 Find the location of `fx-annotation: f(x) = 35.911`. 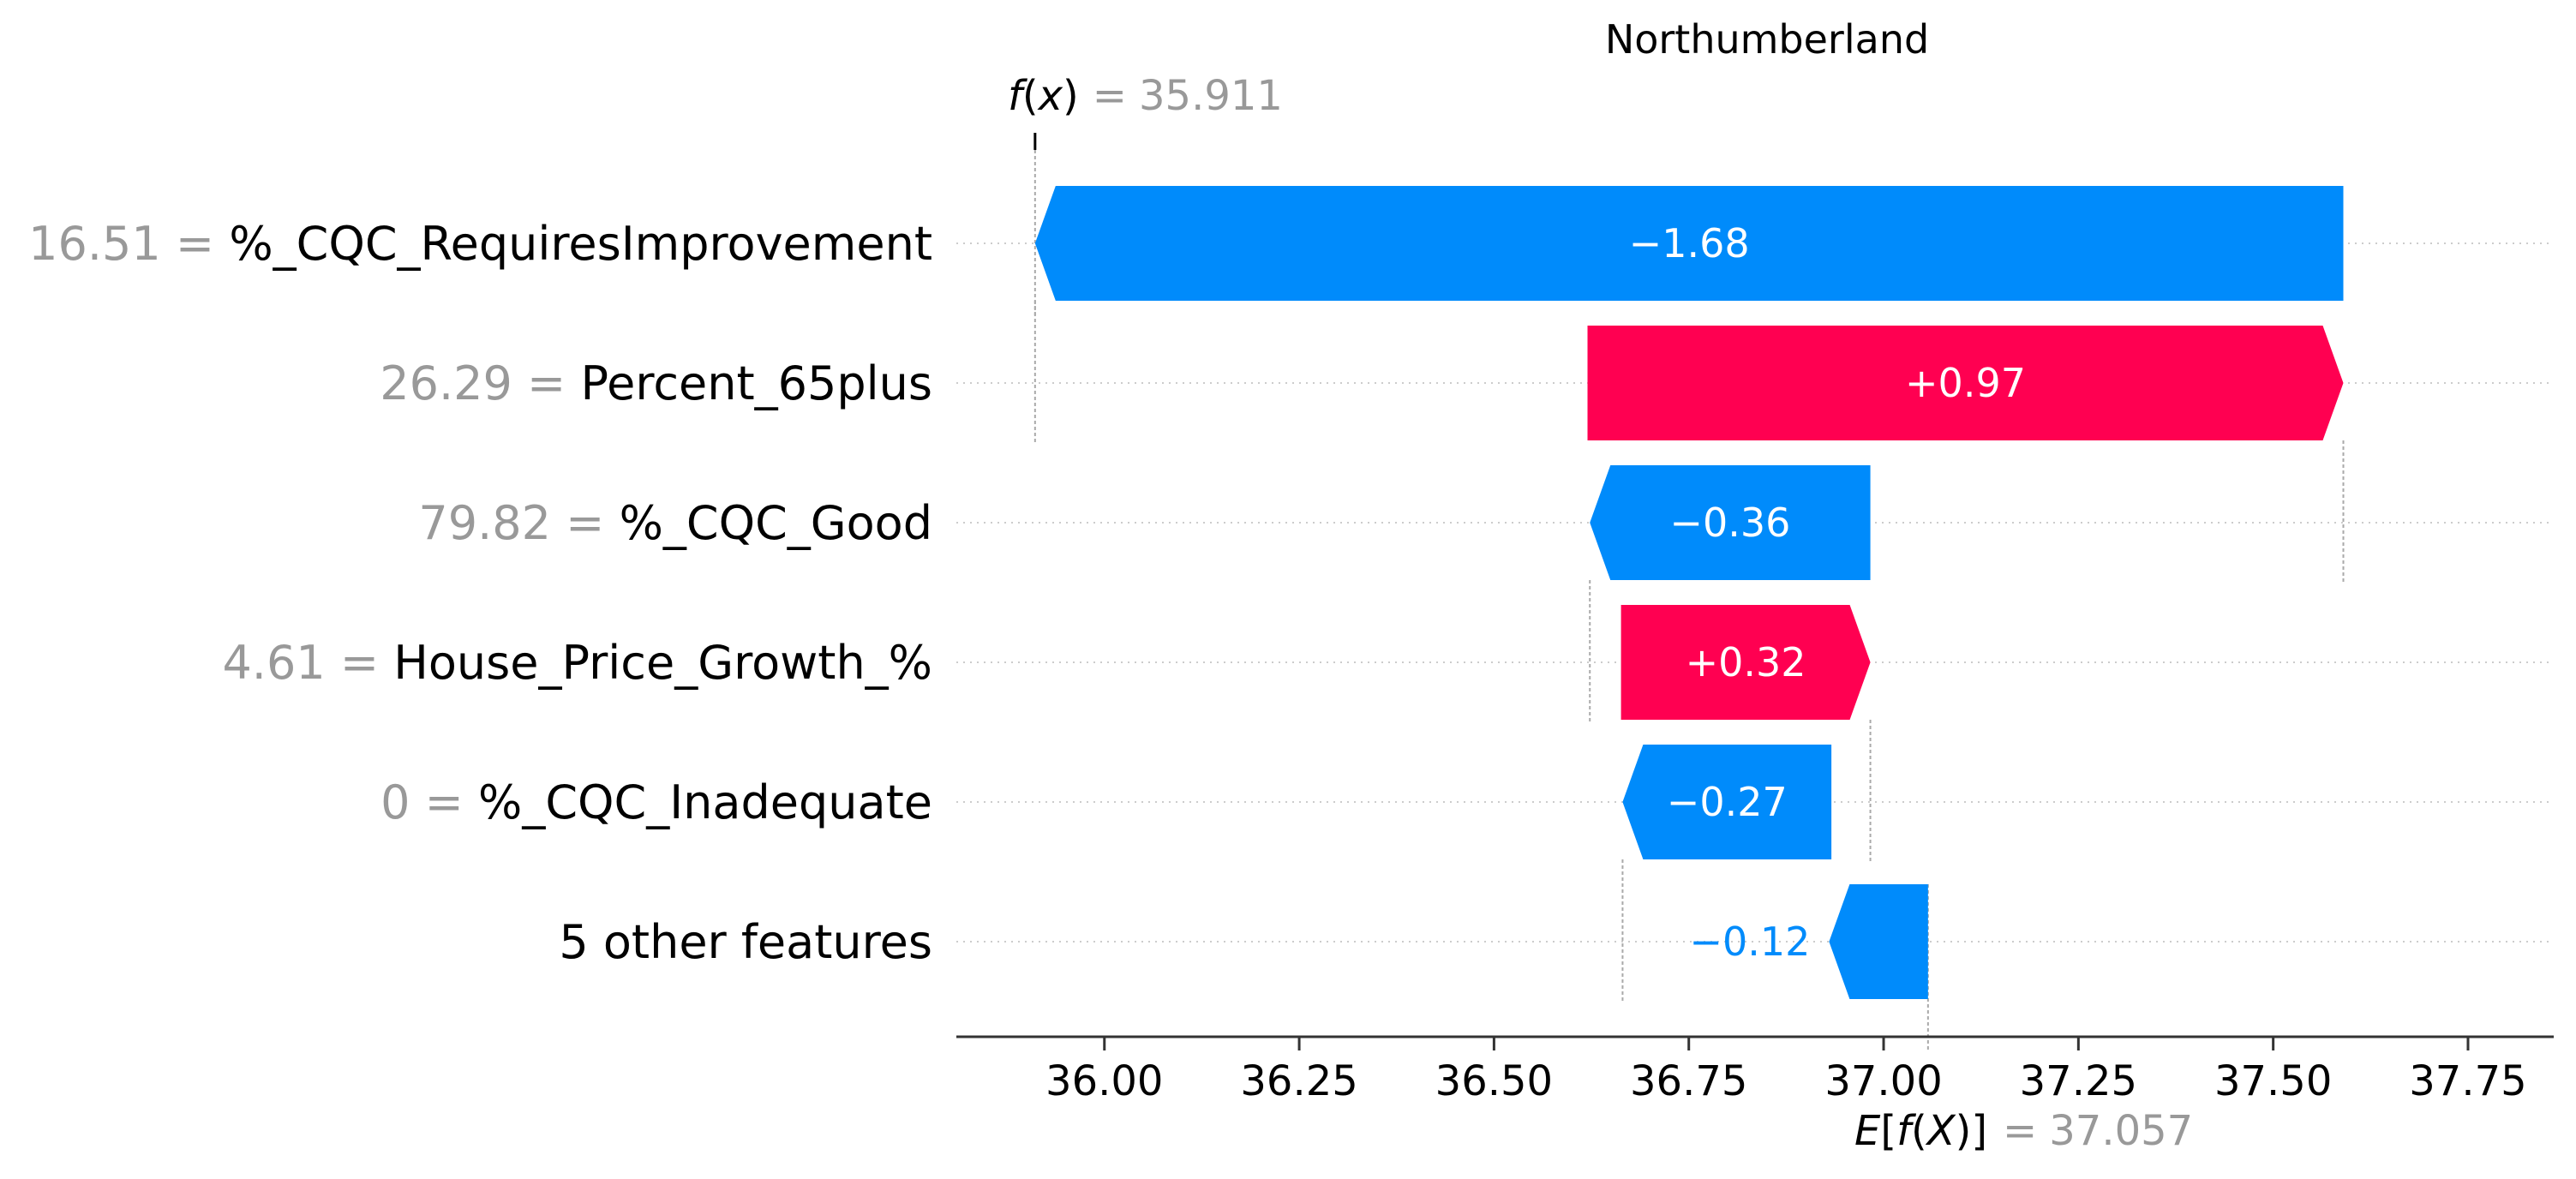

fx-annotation: f(x) = 35.911 is located at coordinates (1145, 96).